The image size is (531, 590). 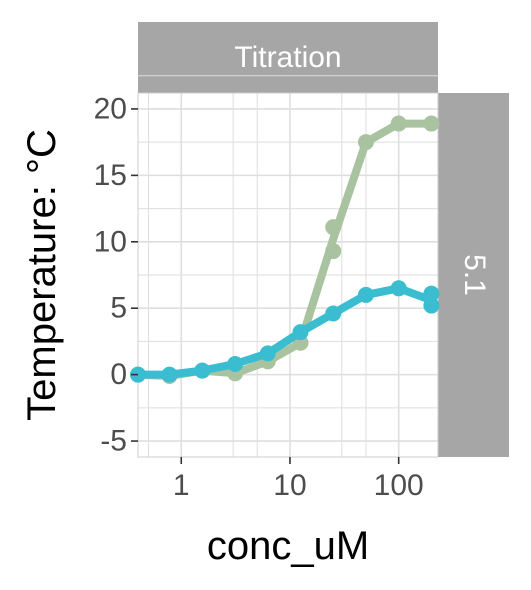 What do you see at coordinates (399, 485) in the screenshot?
I see `x-tick-label: 100` at bounding box center [399, 485].